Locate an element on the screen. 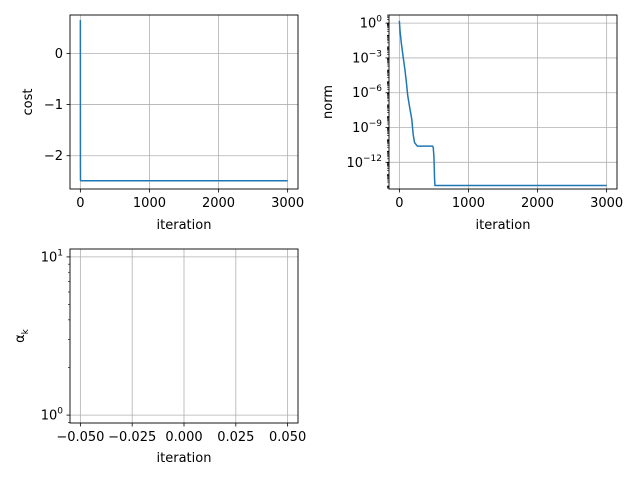  x-tick-label: −0.050 is located at coordinates (80, 437).